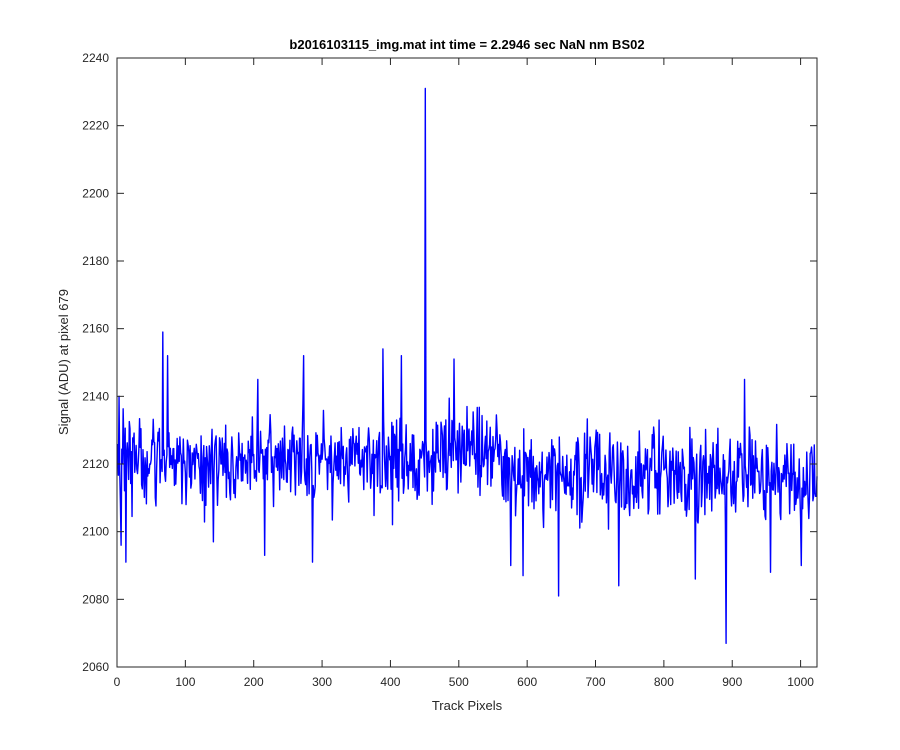 This screenshot has height=750, width=900. What do you see at coordinates (95, 464) in the screenshot?
I see `y-tick-label: 2120` at bounding box center [95, 464].